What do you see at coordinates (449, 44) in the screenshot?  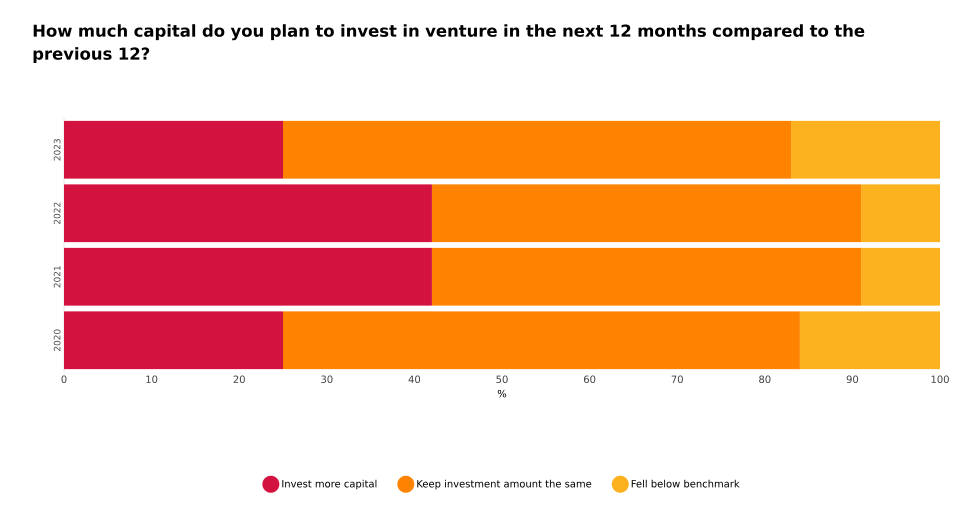 I see `chart-title: How much capital do you plan to invest in venture in the next 12 months compared to the previous 12?` at bounding box center [449, 44].